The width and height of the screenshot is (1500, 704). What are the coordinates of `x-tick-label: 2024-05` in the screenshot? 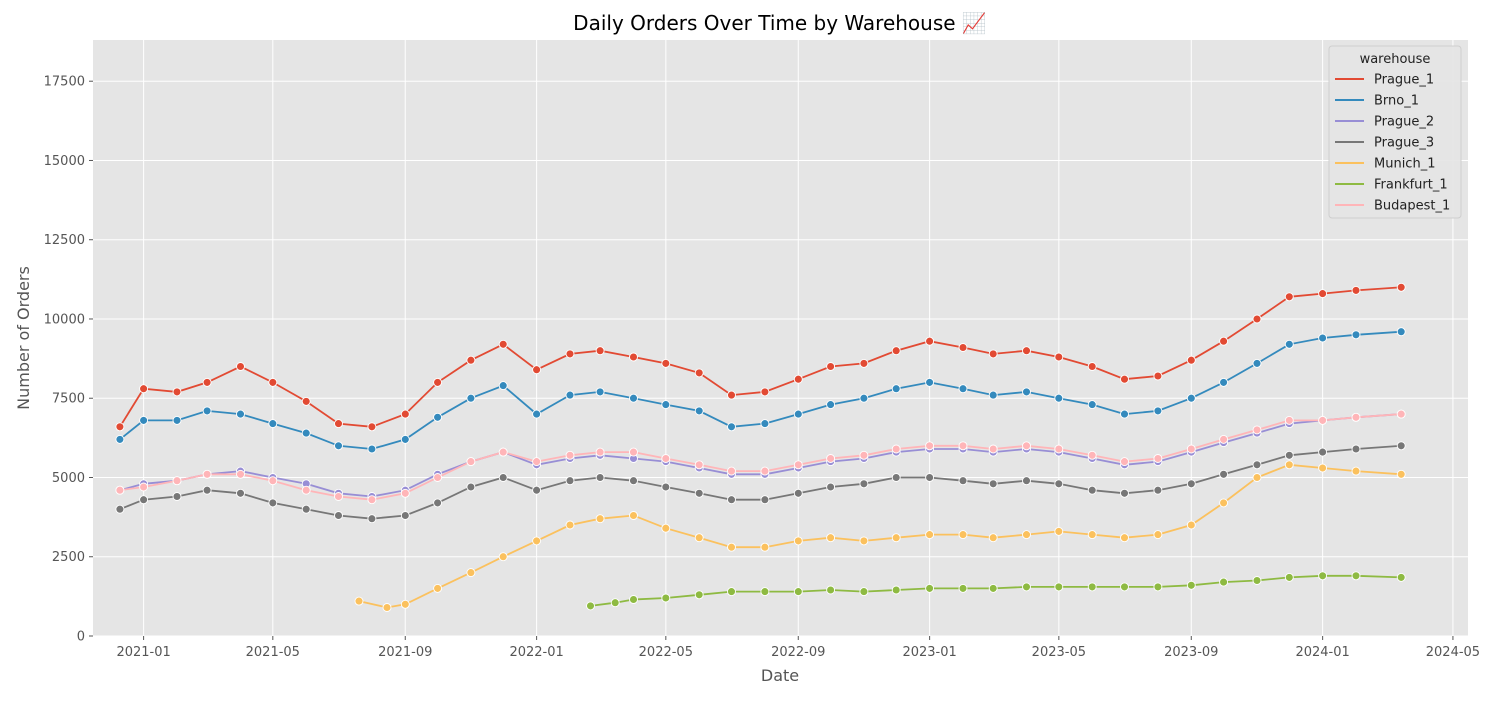 It's located at (1453, 652).